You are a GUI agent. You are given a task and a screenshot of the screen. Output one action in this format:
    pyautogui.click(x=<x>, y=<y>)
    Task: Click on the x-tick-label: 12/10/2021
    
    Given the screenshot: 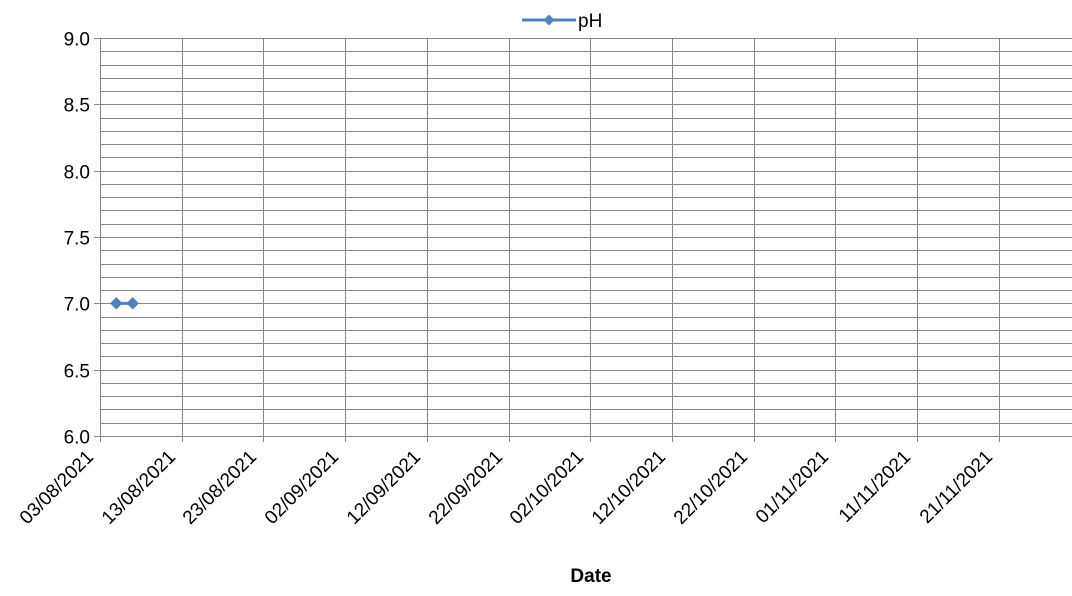 What is the action you would take?
    pyautogui.click(x=629, y=488)
    